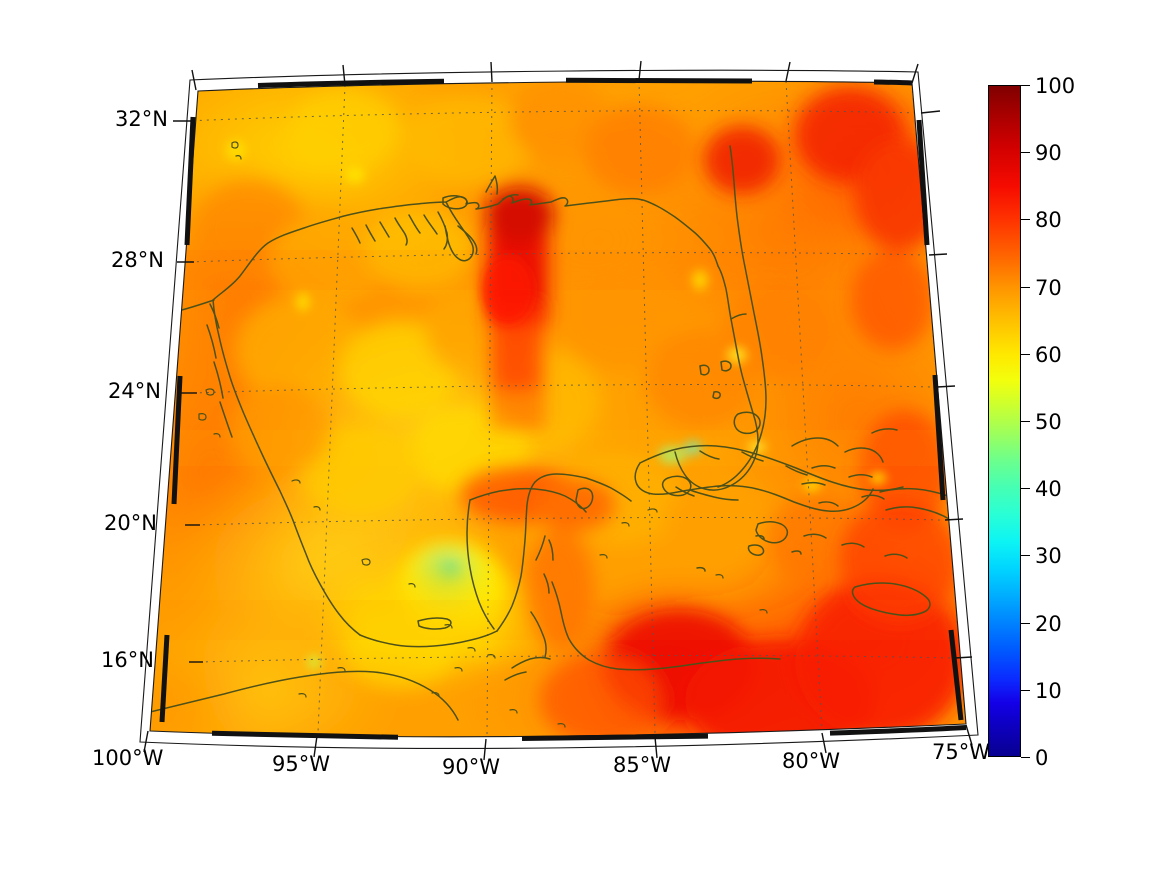 The height and width of the screenshot is (875, 1167). What do you see at coordinates (128, 758) in the screenshot?
I see `lon-label-100W: 100°W` at bounding box center [128, 758].